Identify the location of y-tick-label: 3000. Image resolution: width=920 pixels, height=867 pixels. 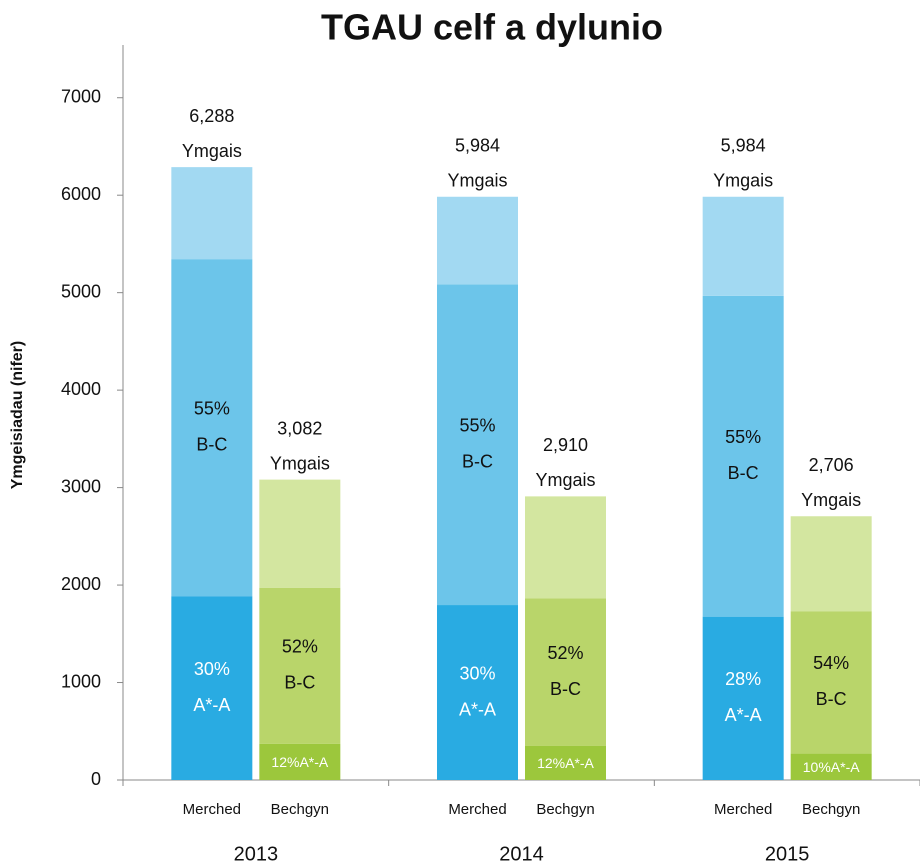
(81, 486).